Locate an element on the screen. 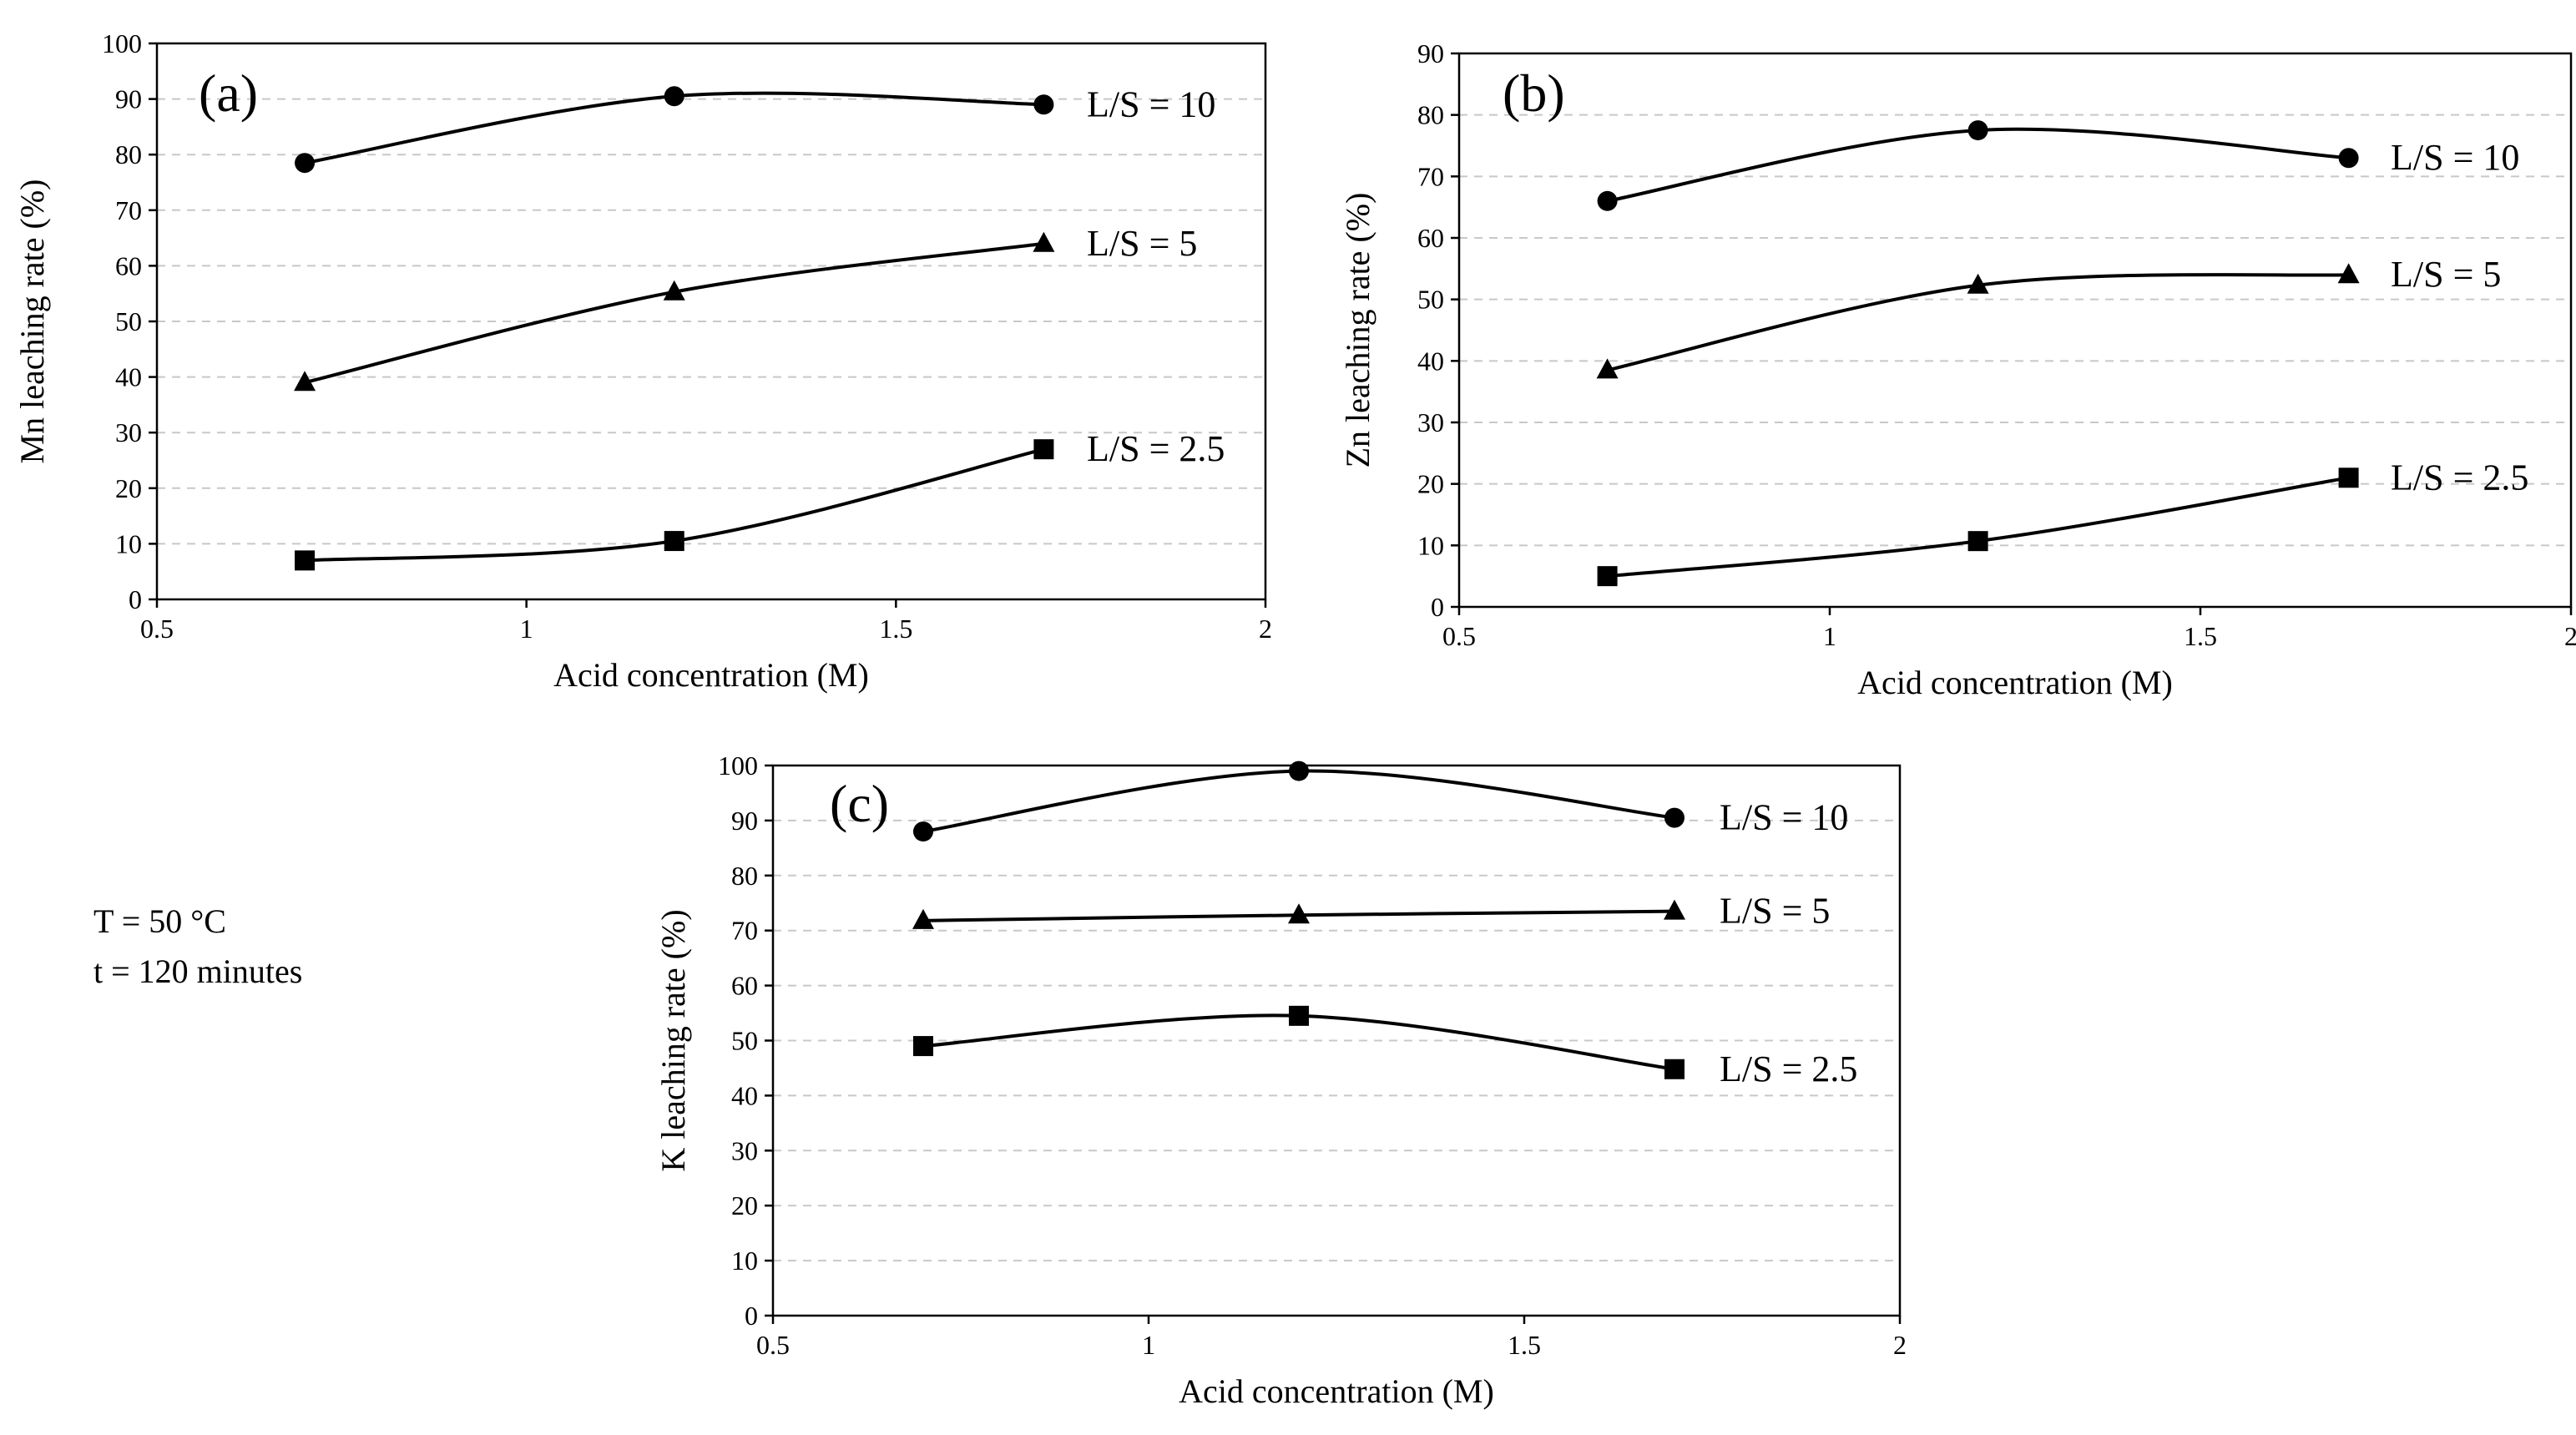 This screenshot has height=1435, width=2576. y-axis-label: Zn leaching rate (%) is located at coordinates (1357, 331).